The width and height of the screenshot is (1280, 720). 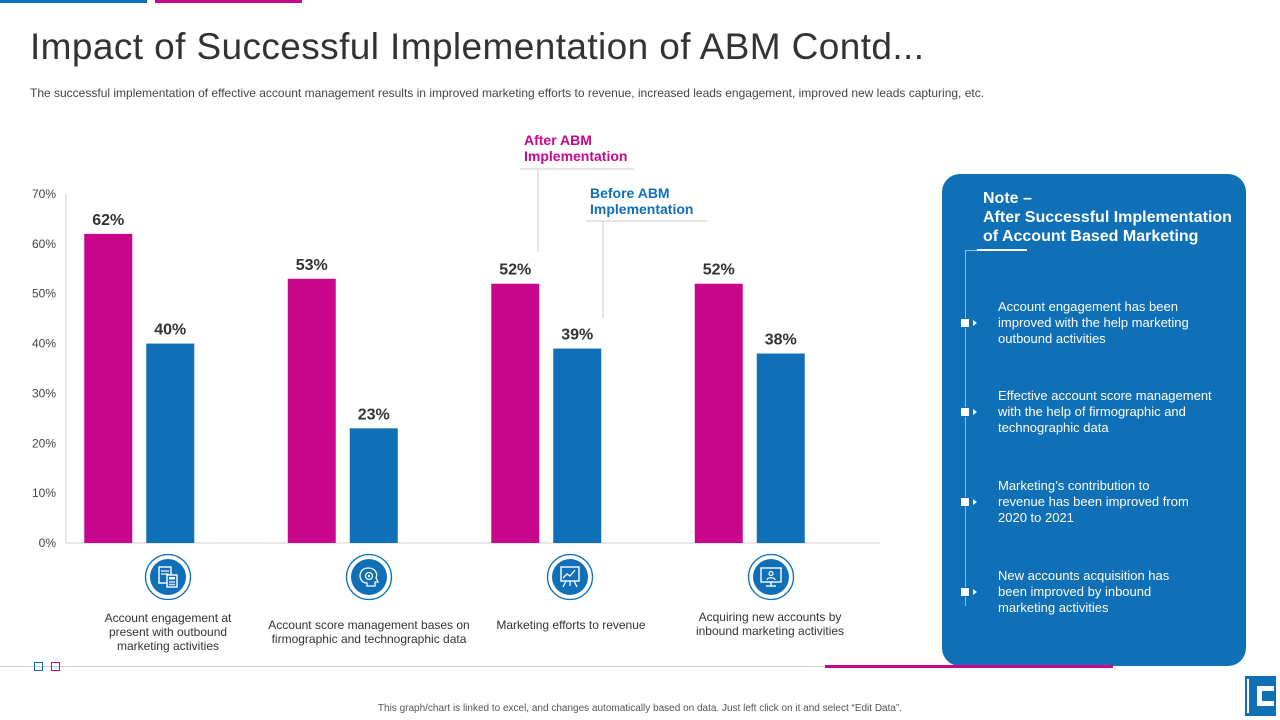 I want to click on computer-monitor-icon, so click(x=771, y=577).